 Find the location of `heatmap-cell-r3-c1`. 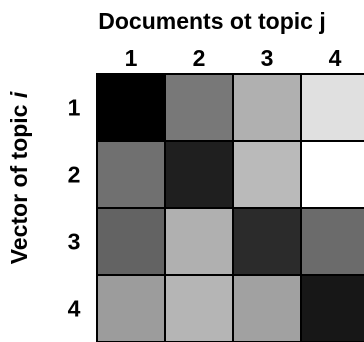

heatmap-cell-r3-c1 is located at coordinates (131, 241).